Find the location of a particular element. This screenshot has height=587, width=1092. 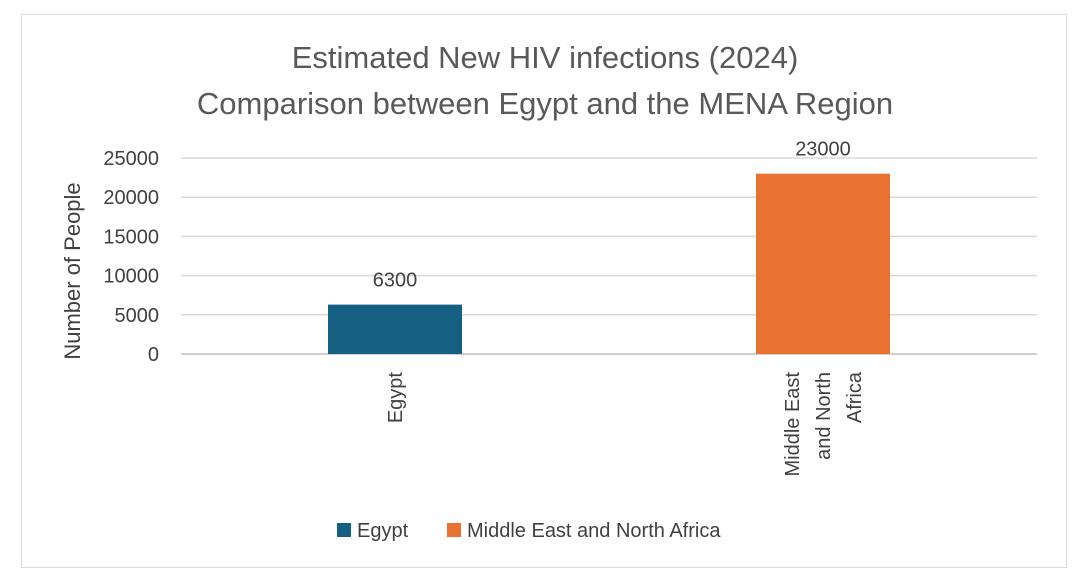

legend: Egypt Middle East and North Africa is located at coordinates (529, 531).